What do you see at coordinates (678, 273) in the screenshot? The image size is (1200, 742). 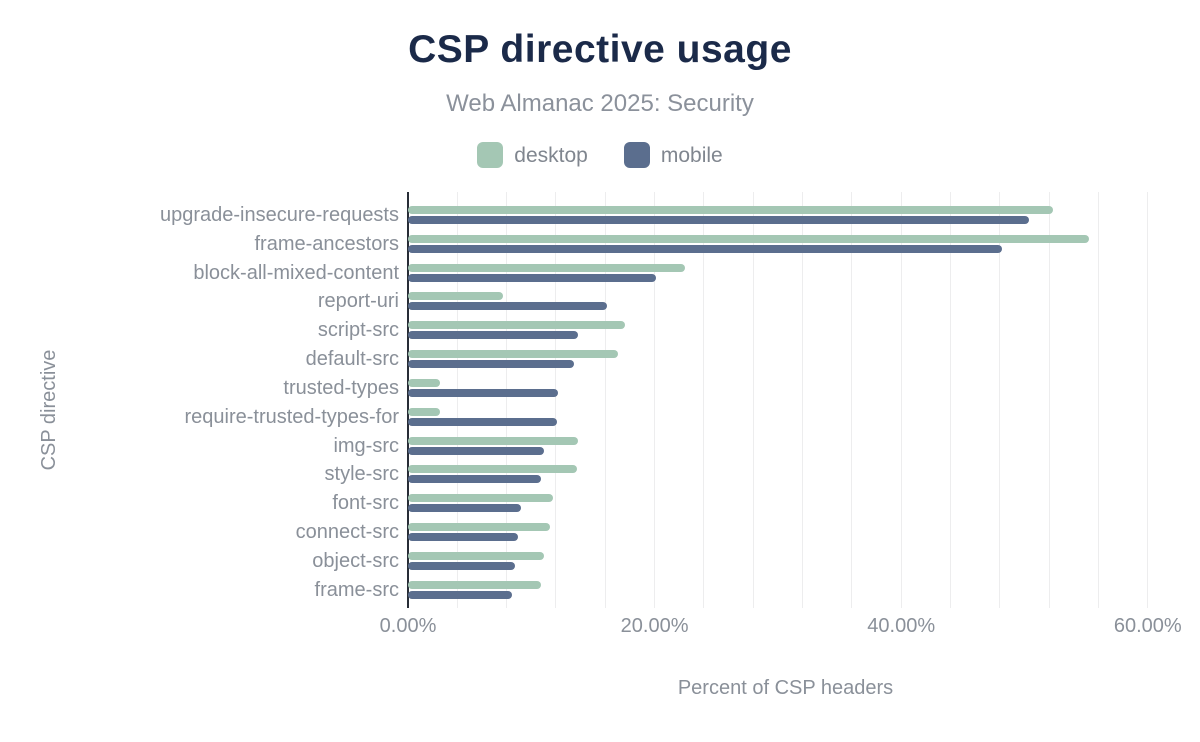 I see `chart-row: block-all-mixed-content` at bounding box center [678, 273].